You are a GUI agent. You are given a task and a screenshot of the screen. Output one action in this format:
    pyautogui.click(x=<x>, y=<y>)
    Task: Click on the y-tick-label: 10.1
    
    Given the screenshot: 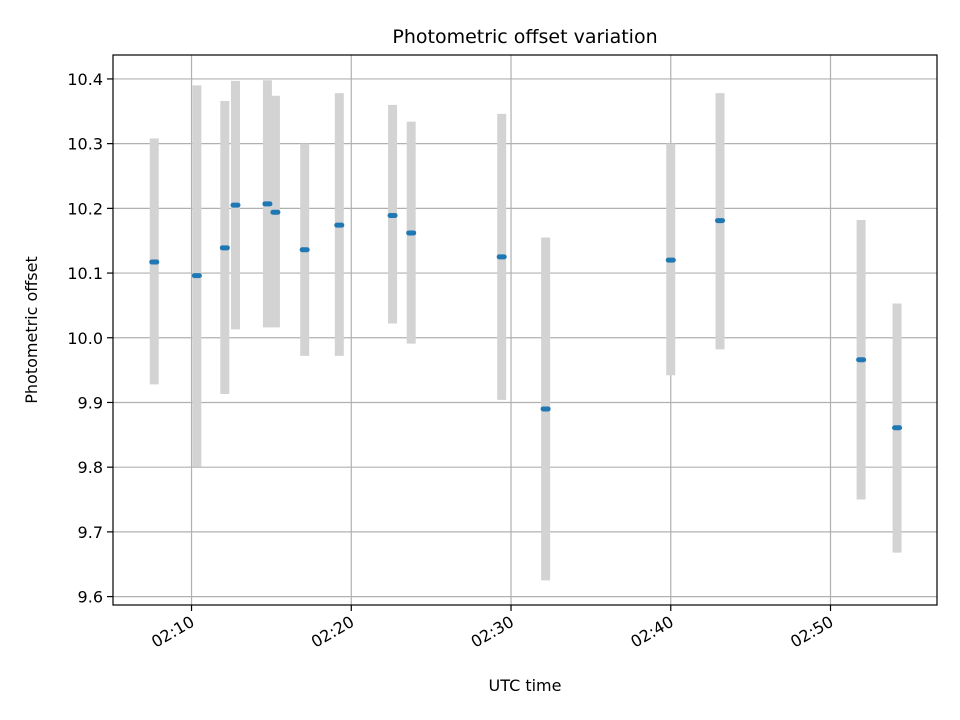 What is the action you would take?
    pyautogui.click(x=85, y=273)
    